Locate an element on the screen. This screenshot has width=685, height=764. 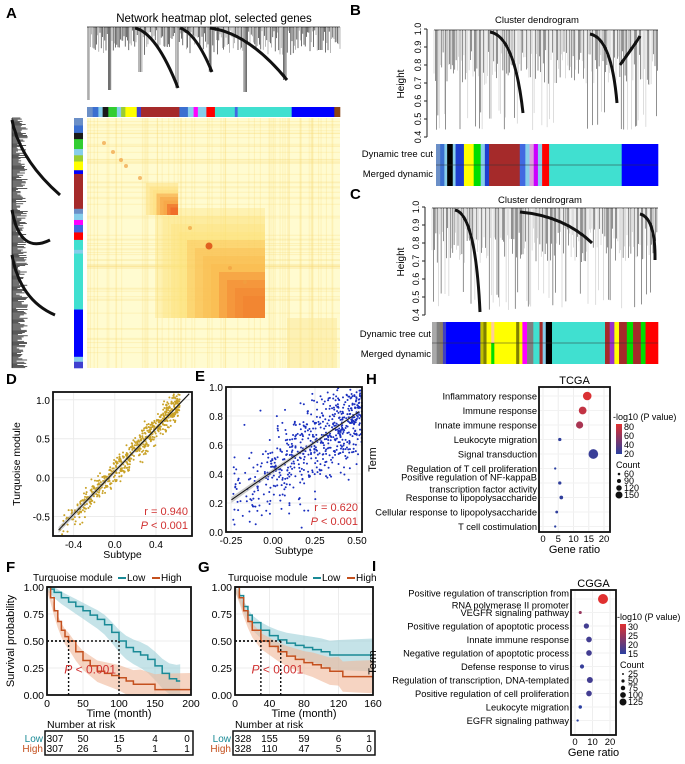
dendrogram-branch is located at coordinates (468, 260).